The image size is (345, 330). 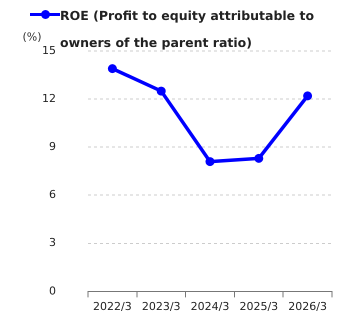 I want to click on y-tick-label: 15, so click(x=49, y=50).